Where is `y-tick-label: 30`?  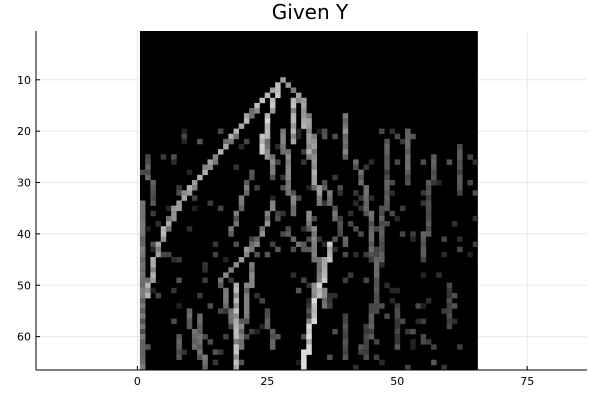 y-tick-label: 30 is located at coordinates (24, 183).